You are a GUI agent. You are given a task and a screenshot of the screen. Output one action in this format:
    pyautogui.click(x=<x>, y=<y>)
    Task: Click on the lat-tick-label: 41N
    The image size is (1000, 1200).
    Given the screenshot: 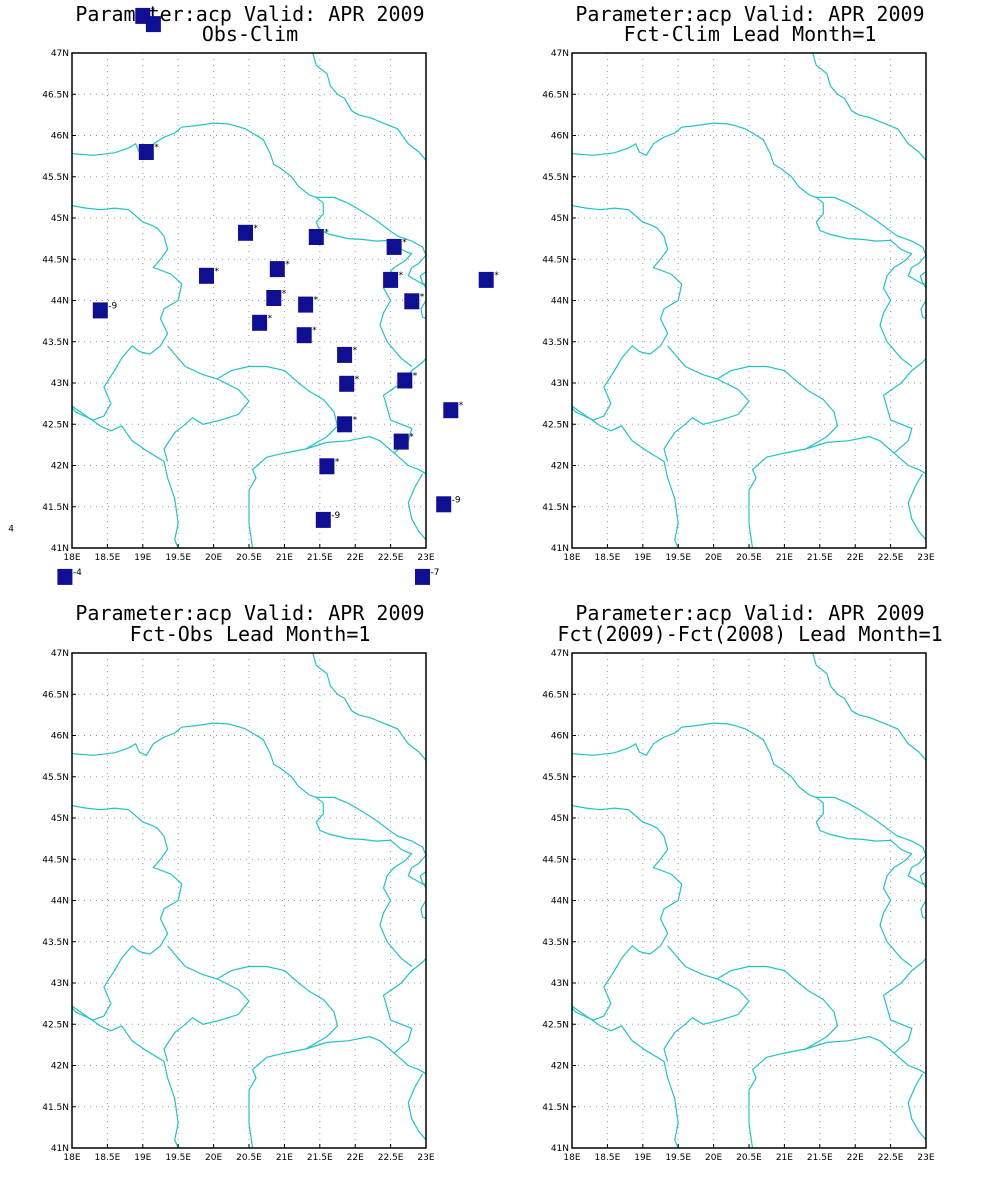 What is the action you would take?
    pyautogui.click(x=560, y=1149)
    